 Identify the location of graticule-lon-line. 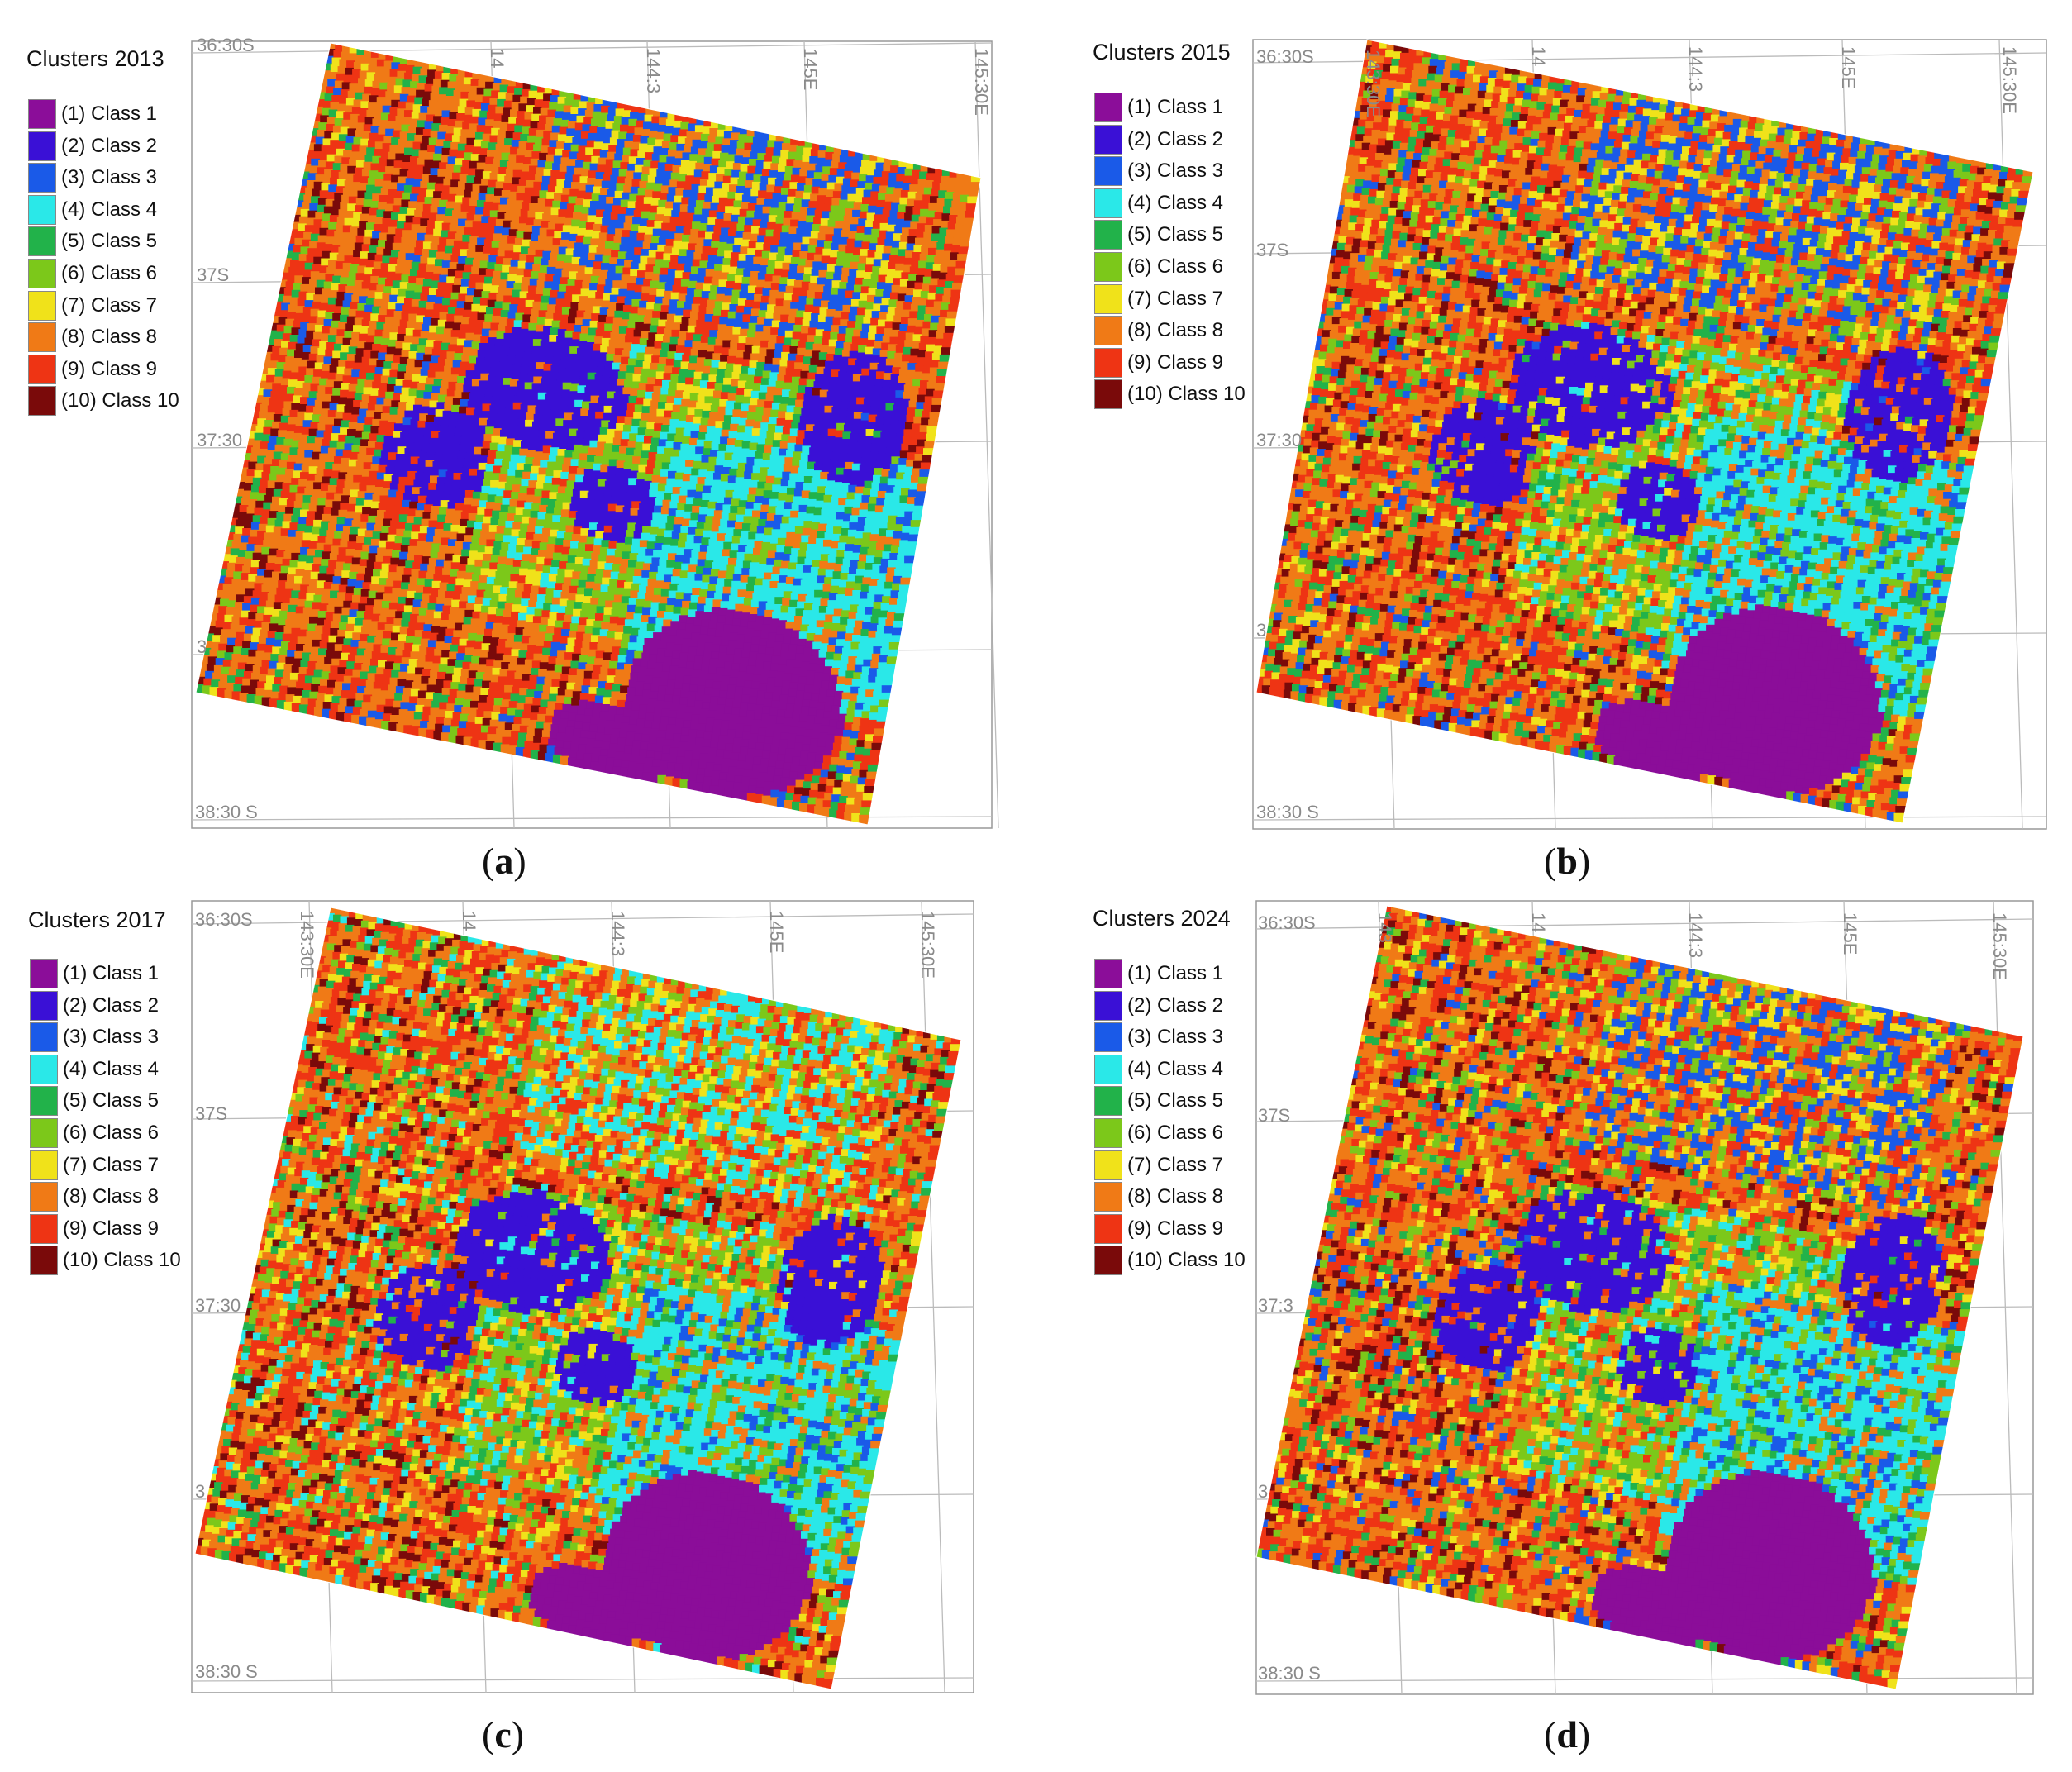
(2005, 1297).